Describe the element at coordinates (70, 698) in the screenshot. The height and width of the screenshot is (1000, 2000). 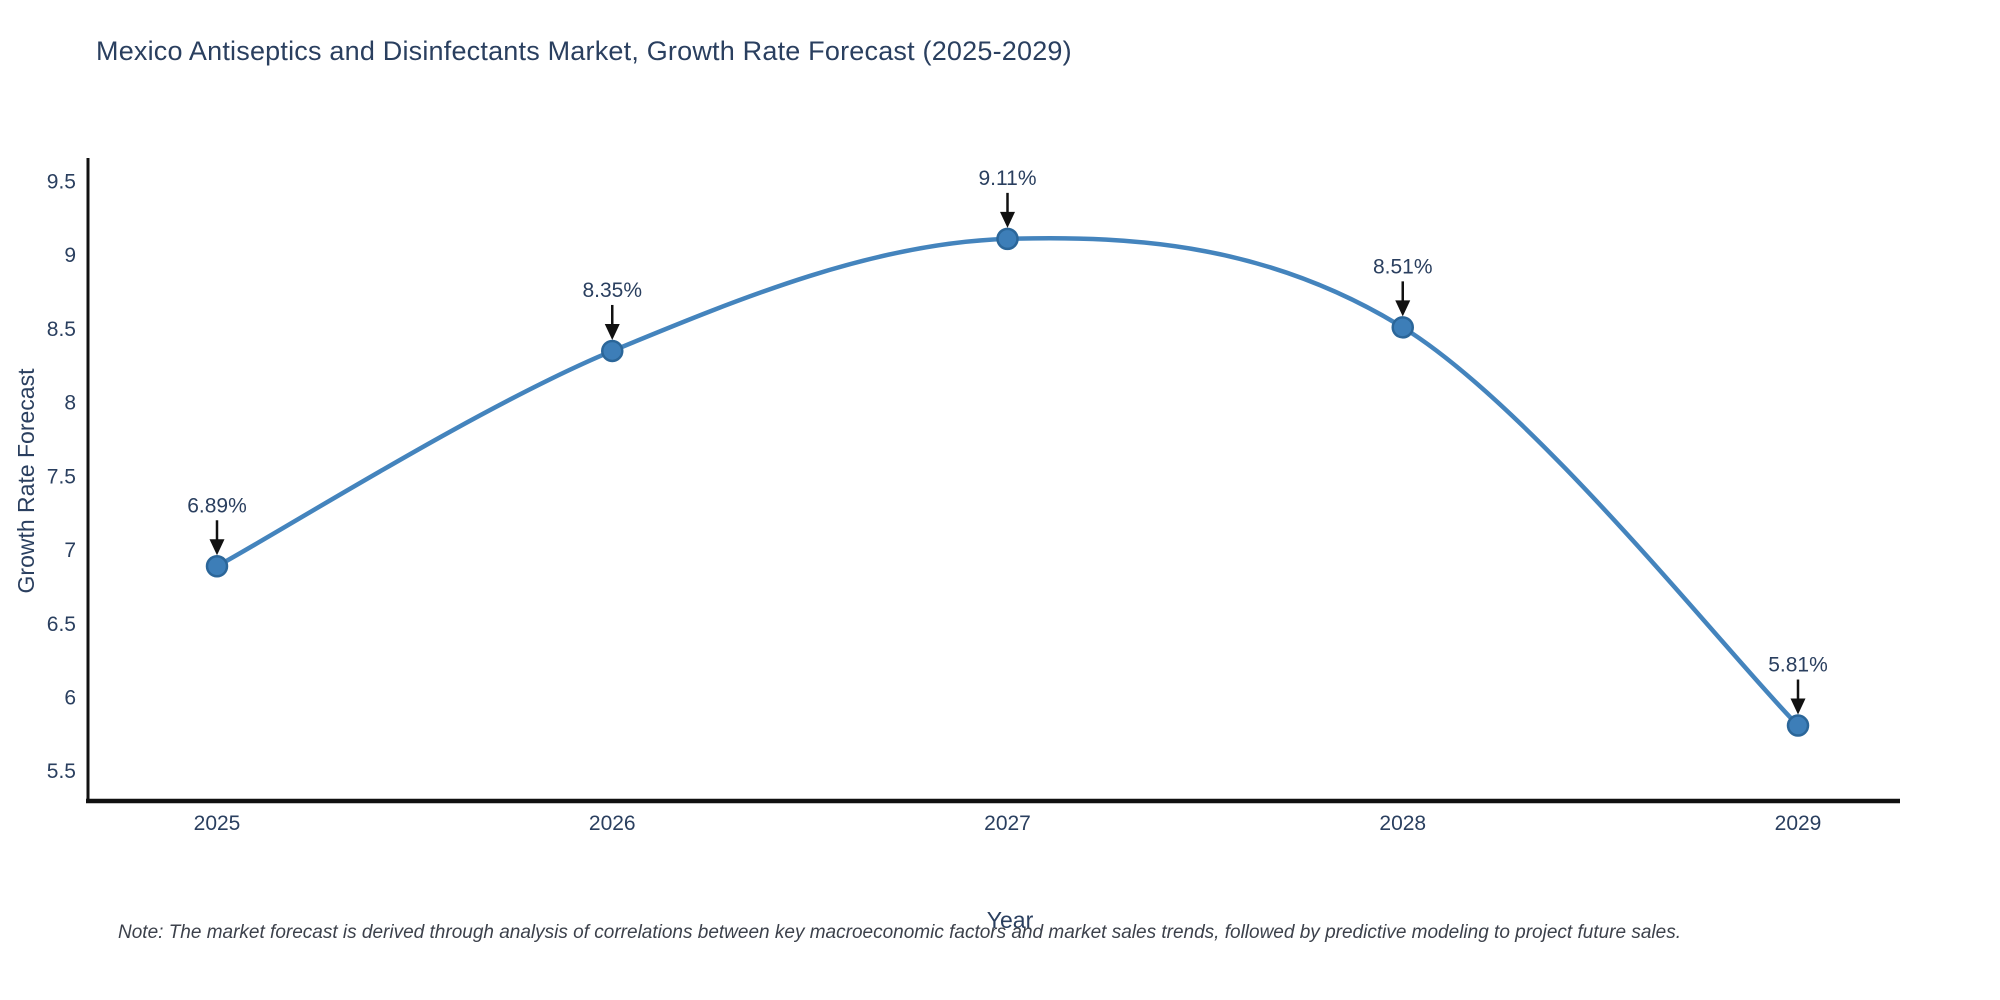
I see `y-tick-label: 6` at that location.